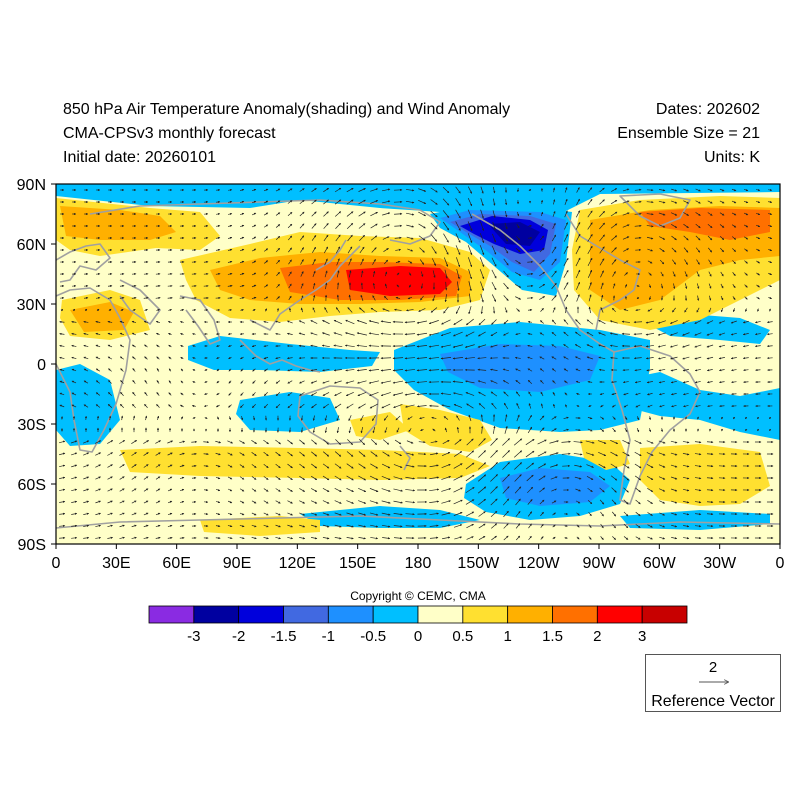 The image size is (800, 800). What do you see at coordinates (200, 320) in the screenshot?
I see `coastline-india` at bounding box center [200, 320].